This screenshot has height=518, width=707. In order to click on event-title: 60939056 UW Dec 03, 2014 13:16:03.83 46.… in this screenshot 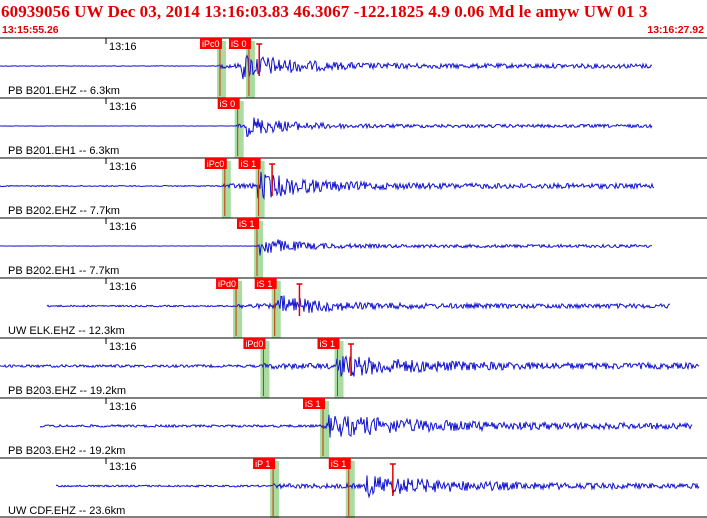, I will do `click(324, 11)`.